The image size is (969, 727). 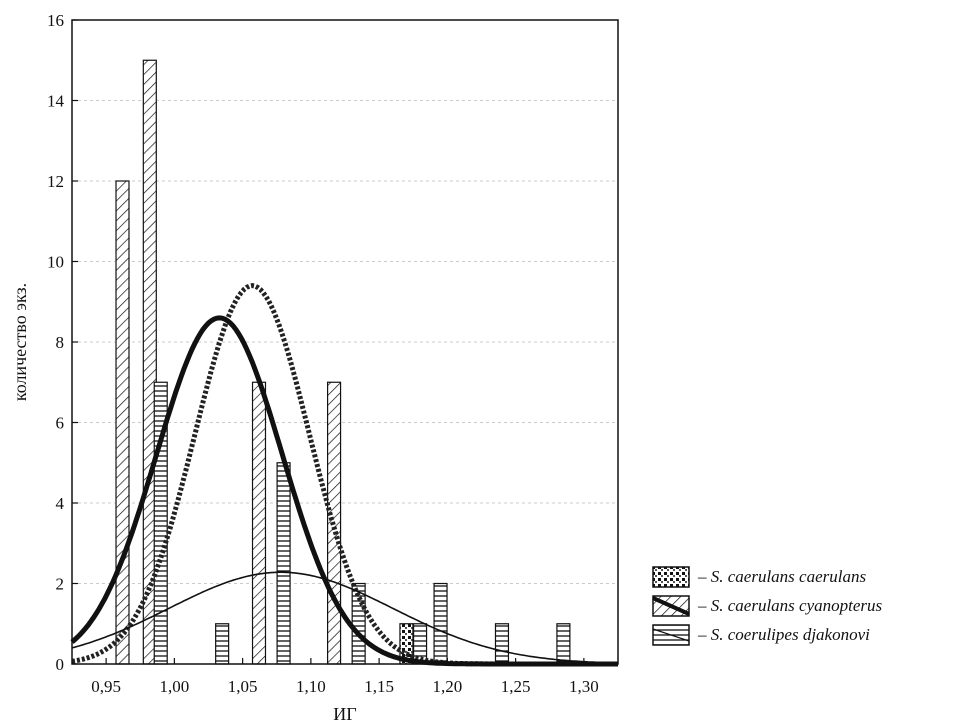 I want to click on x-tick-label: 1,15, so click(x=379, y=686).